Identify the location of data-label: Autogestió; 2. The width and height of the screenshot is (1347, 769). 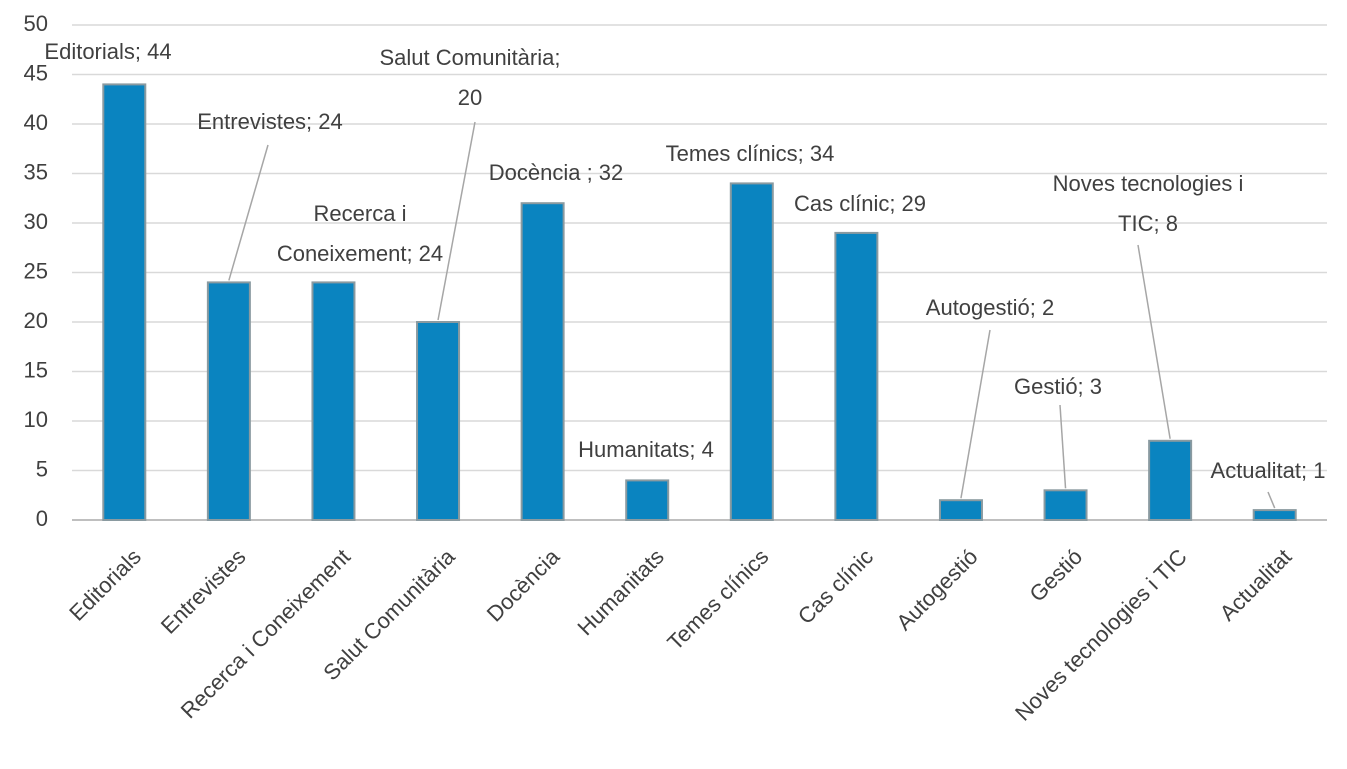
(990, 307).